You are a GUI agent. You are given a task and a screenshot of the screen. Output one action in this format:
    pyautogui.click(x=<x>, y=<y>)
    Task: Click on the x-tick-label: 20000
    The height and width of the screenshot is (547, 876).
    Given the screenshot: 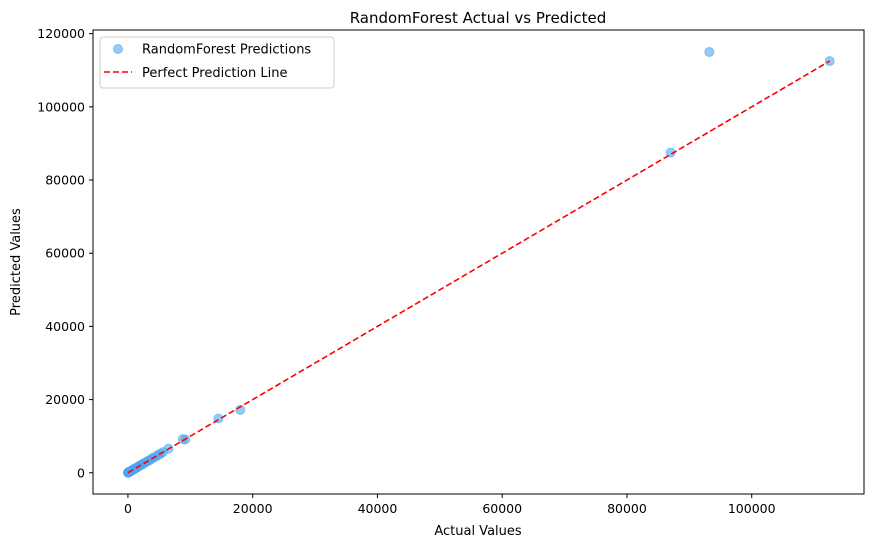 What is the action you would take?
    pyautogui.click(x=253, y=508)
    